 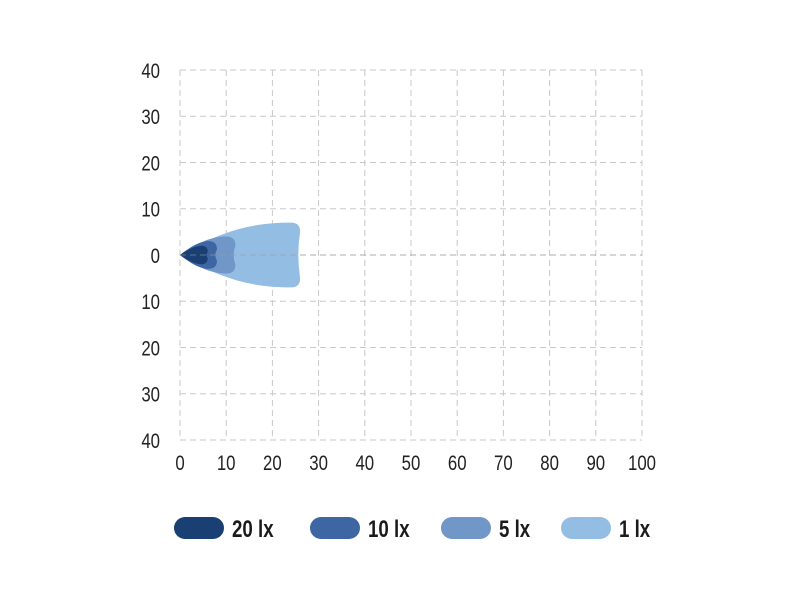 What do you see at coordinates (364, 463) in the screenshot?
I see `x-tick-label: 40` at bounding box center [364, 463].